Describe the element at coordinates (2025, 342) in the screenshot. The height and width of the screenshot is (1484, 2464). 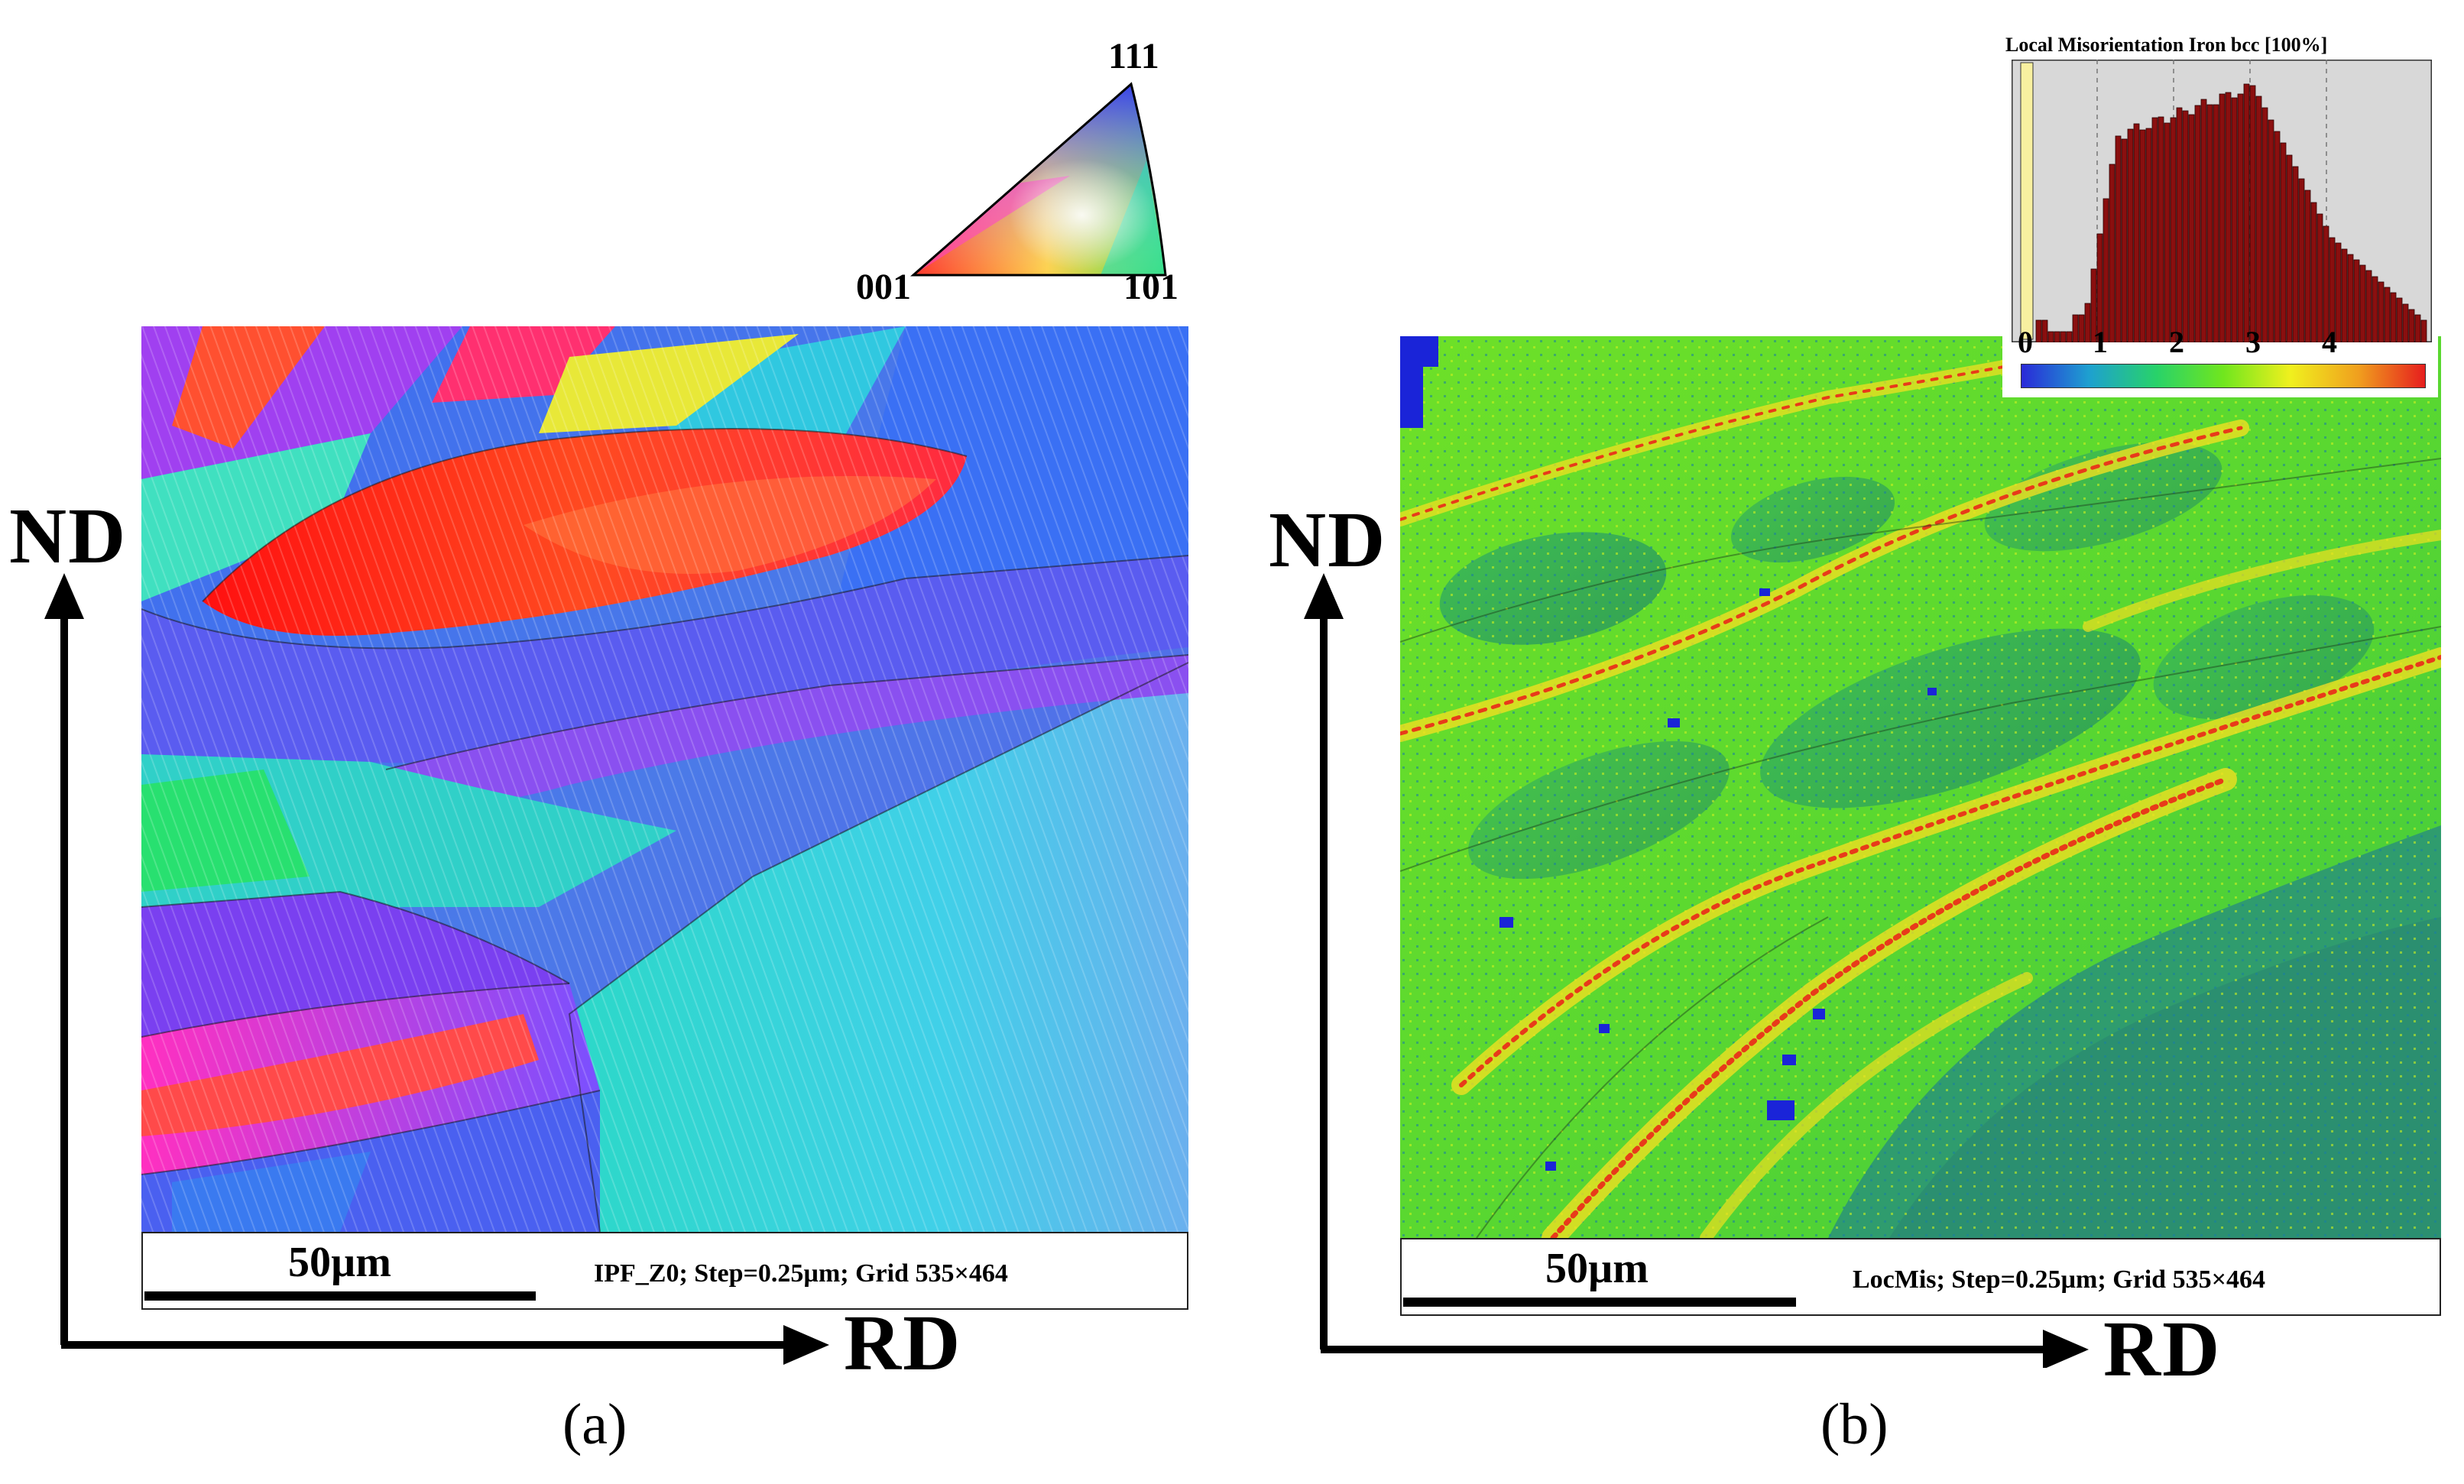
I see `hist-tick-0: 0` at that location.